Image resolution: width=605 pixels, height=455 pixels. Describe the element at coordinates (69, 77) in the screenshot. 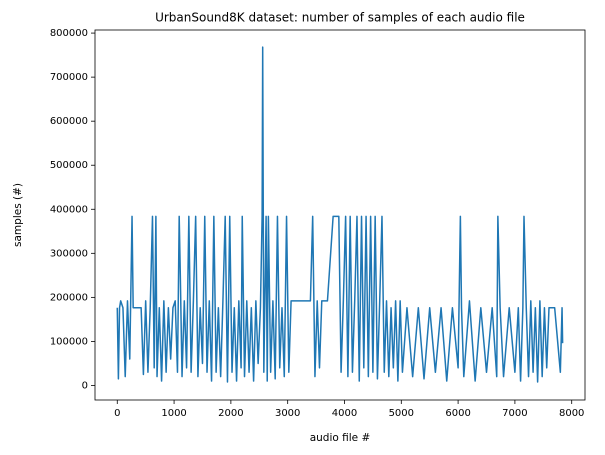

I see `y-tick-label: 700000` at that location.